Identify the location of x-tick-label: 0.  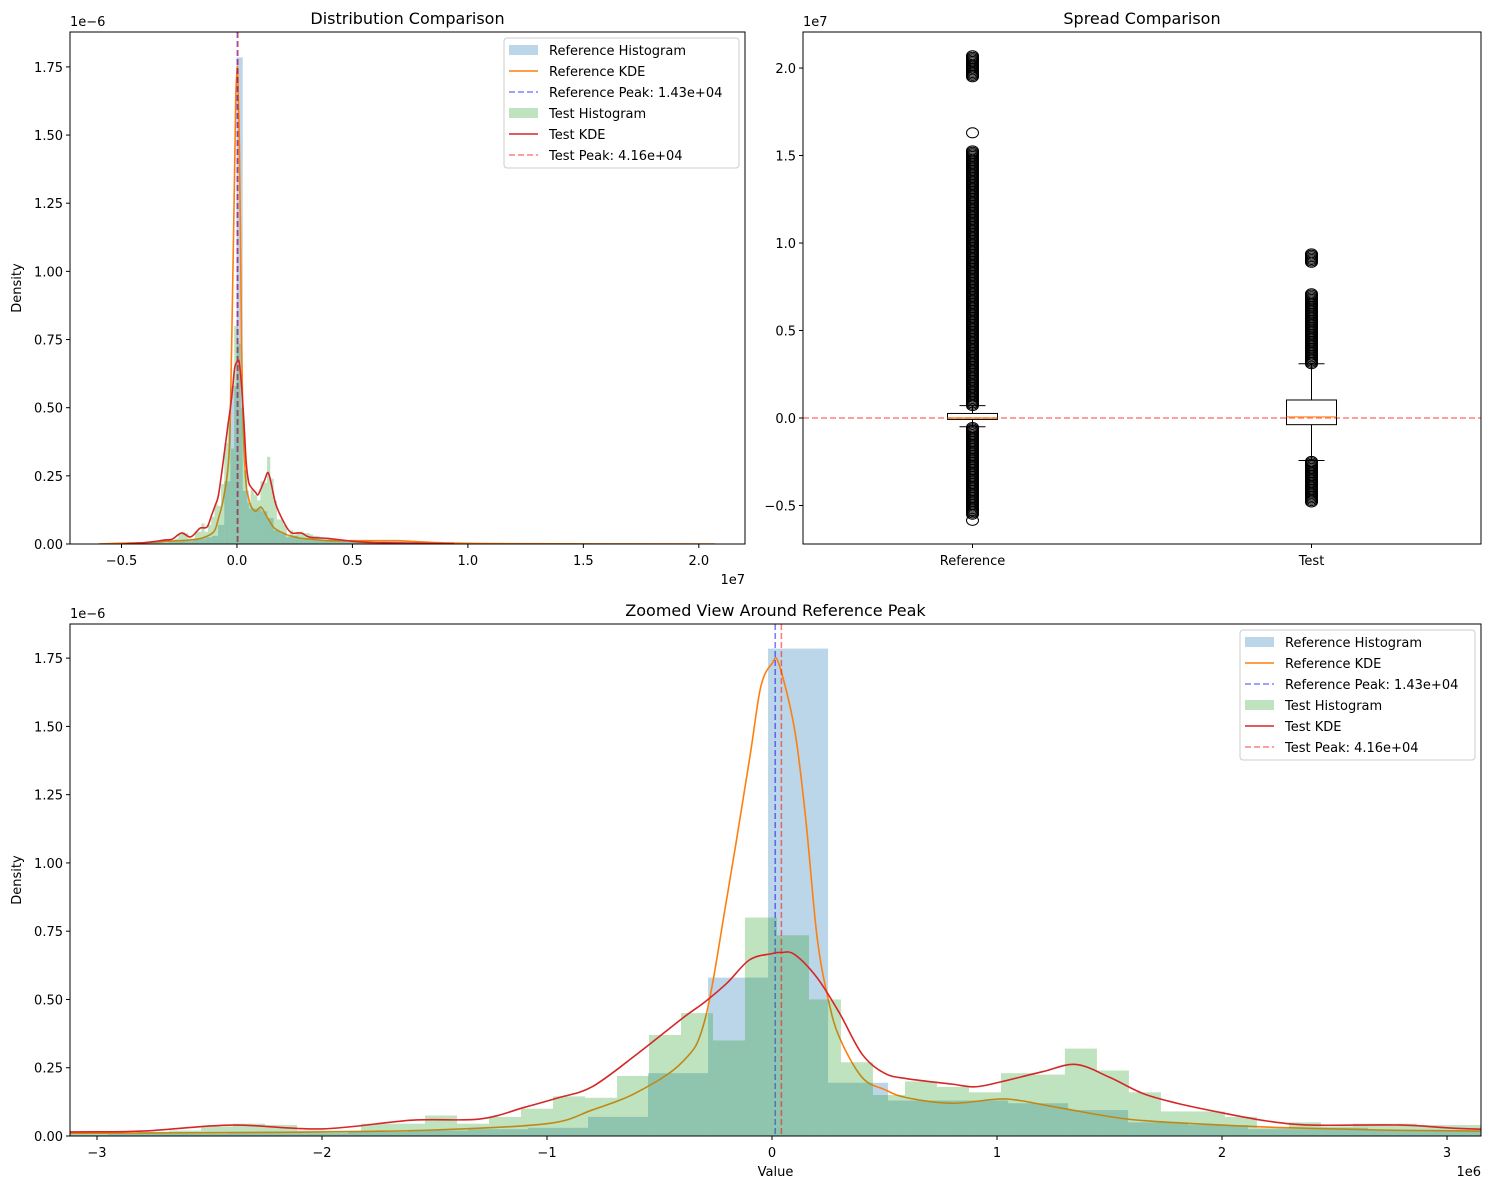
(772, 1153).